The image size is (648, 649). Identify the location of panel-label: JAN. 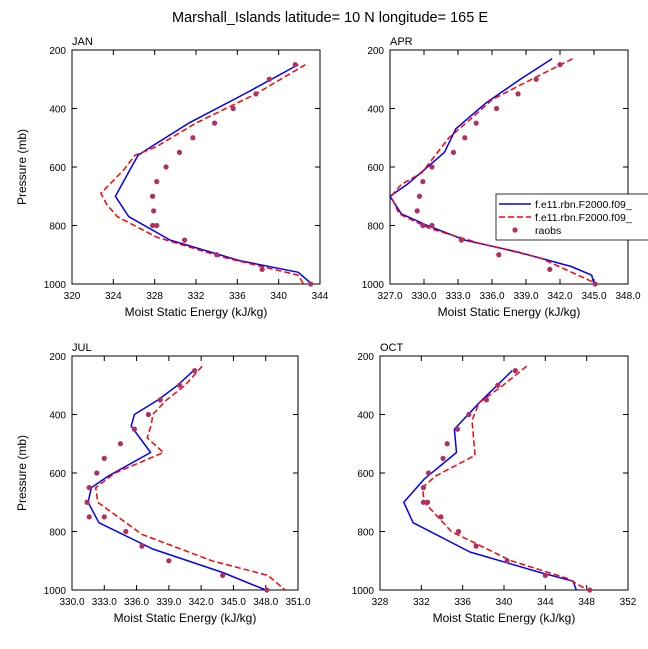
(82, 42).